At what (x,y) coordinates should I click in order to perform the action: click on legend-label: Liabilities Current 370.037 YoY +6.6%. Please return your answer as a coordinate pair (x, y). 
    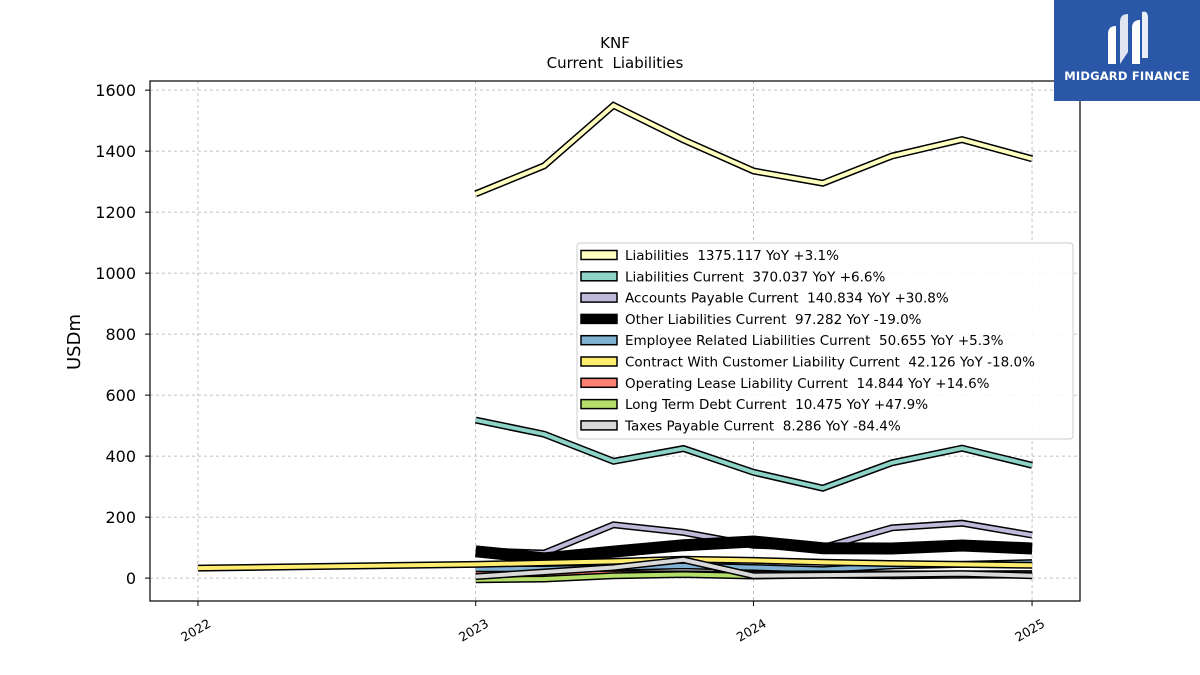
    Looking at the image, I should click on (755, 277).